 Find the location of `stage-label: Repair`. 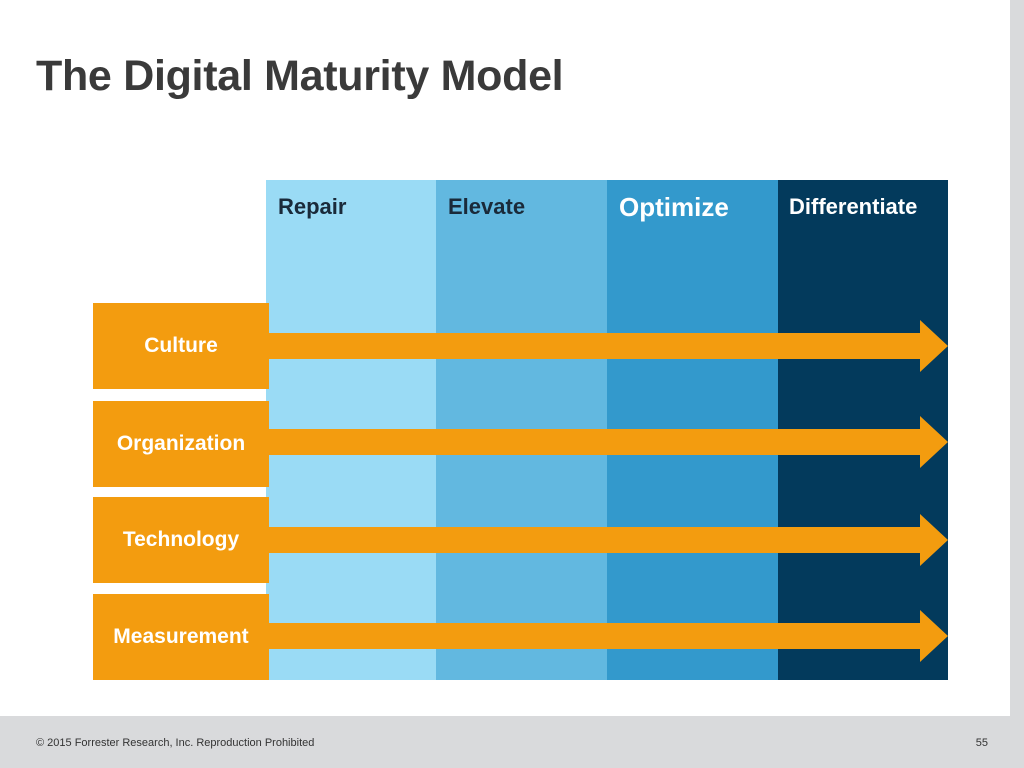

stage-label: Repair is located at coordinates (312, 206).